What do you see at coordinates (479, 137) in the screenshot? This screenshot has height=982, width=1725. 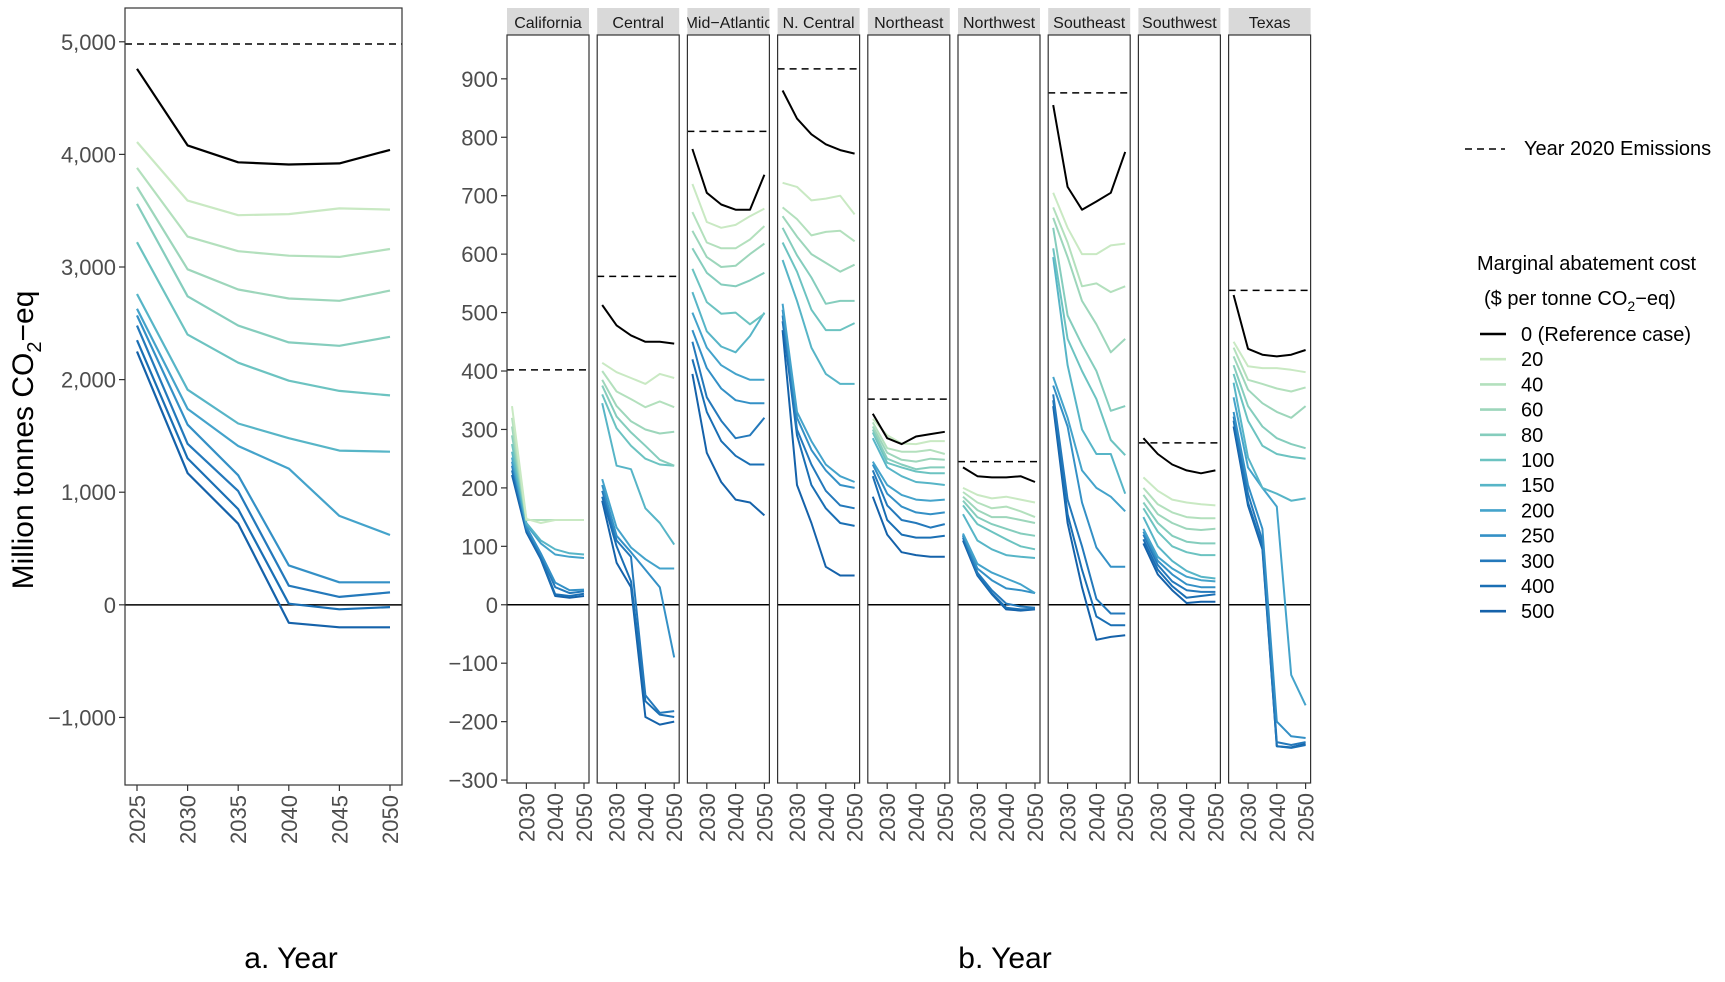 I see `panel-b-y-tick-label: 800` at bounding box center [479, 137].